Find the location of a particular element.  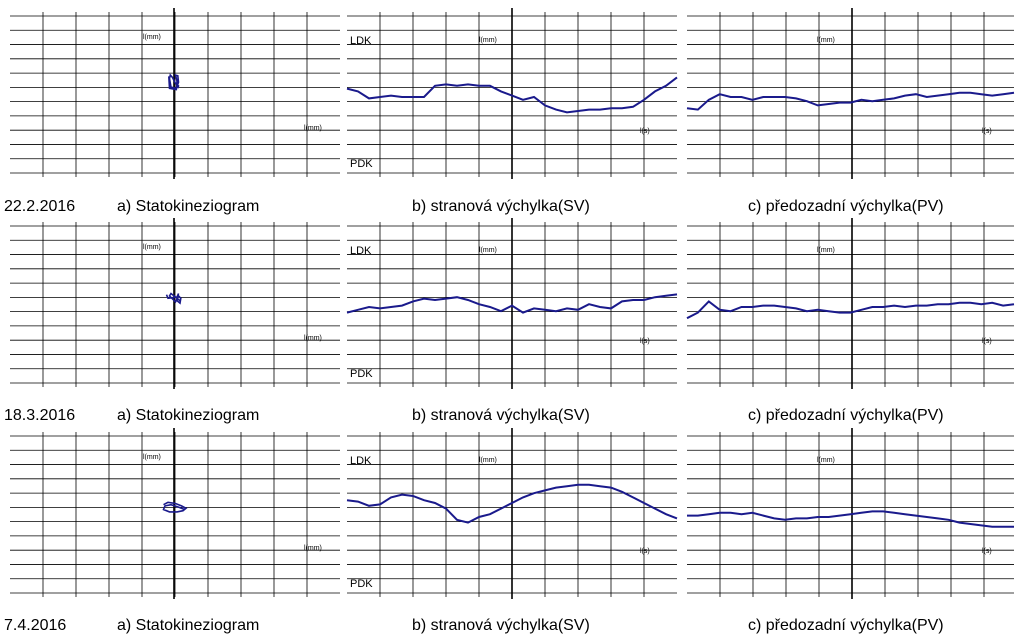

statokineziogram-trace-r1 is located at coordinates (173, 298).